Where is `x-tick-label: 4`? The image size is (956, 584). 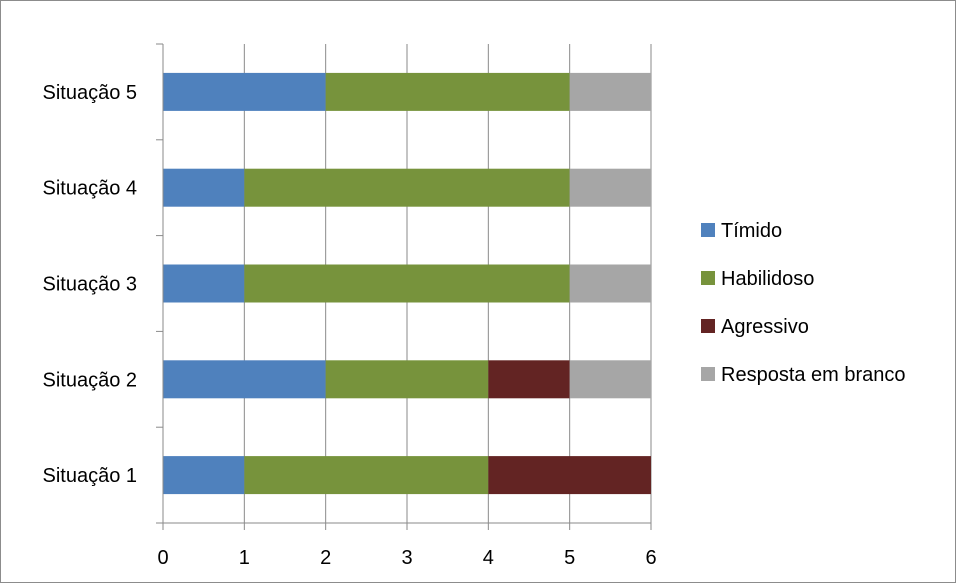
x-tick-label: 4 is located at coordinates (488, 558).